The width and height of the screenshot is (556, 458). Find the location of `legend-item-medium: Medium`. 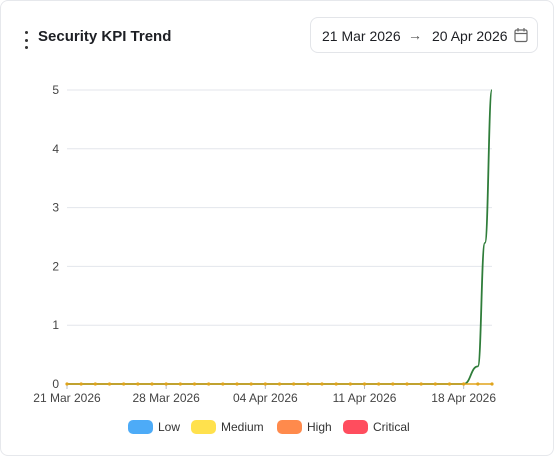

legend-item-medium: Medium is located at coordinates (227, 427).